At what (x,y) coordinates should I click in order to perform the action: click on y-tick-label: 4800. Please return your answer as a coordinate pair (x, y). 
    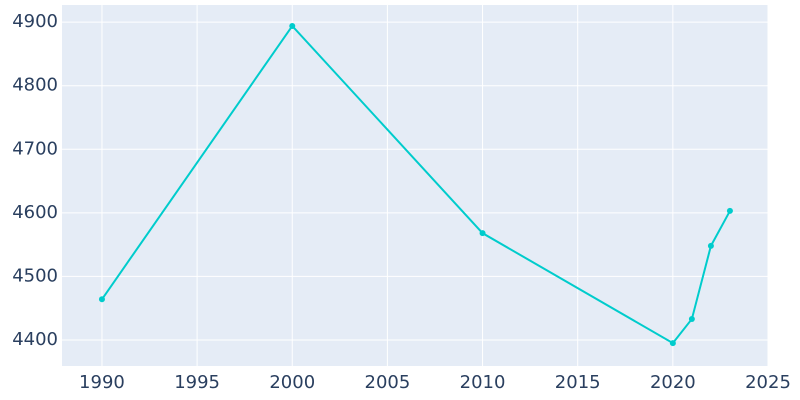
    Looking at the image, I should click on (35, 85).